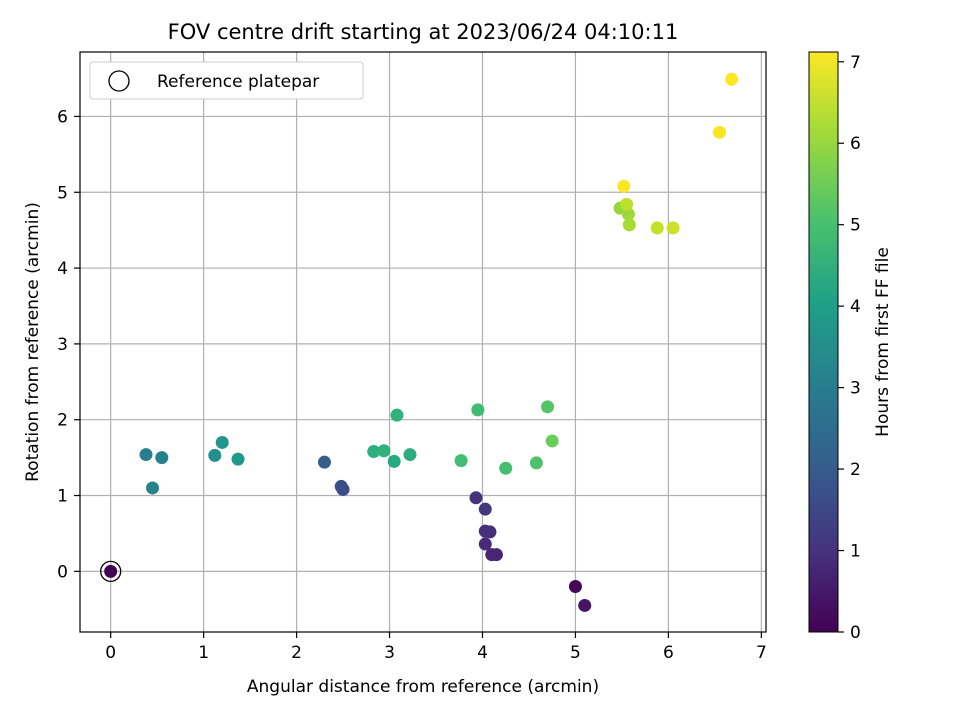 This screenshot has width=960, height=720. I want to click on colorbar-ticks: 0 1 2 3 4 5 6 7, so click(849, 348).